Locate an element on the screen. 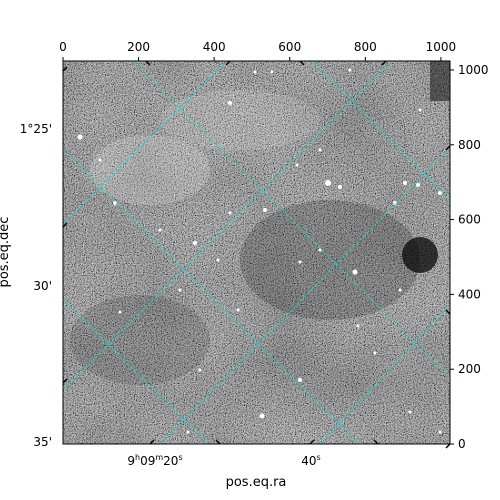  top-x-tick-label-5: 1000 is located at coordinates (441, 47).